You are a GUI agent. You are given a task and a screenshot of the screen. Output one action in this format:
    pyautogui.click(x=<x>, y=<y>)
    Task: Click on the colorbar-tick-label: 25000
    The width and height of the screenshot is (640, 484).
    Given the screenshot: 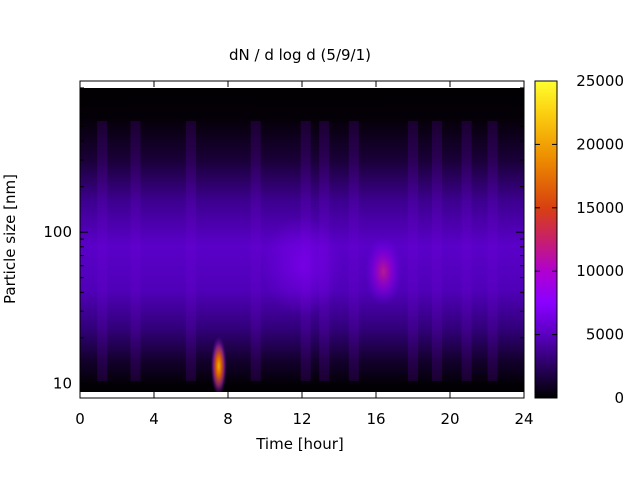 What is the action you would take?
    pyautogui.click(x=600, y=81)
    